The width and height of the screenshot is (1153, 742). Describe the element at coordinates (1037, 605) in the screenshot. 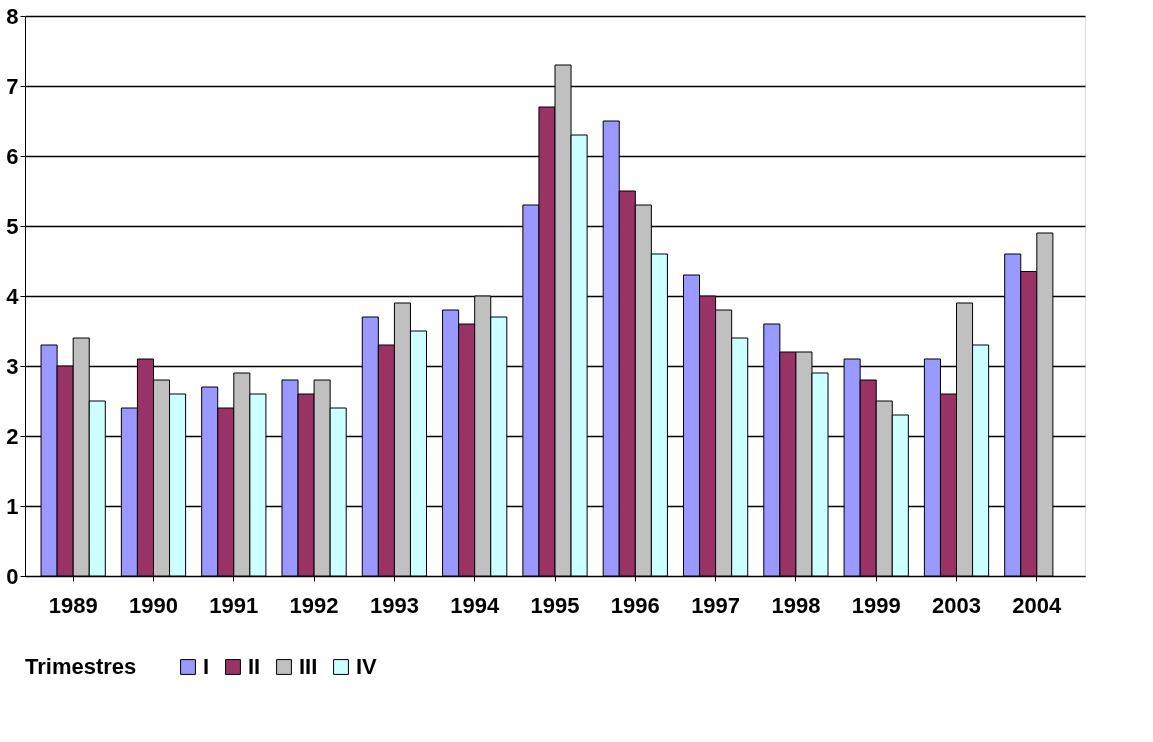

I see `x-tick-label: 2004` at that location.